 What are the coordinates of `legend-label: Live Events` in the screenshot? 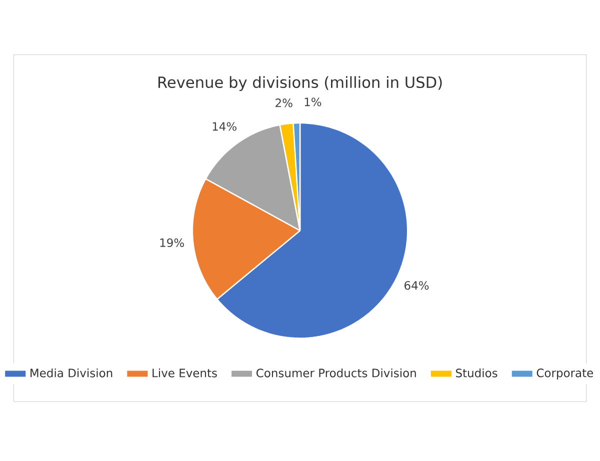 It's located at (184, 373).